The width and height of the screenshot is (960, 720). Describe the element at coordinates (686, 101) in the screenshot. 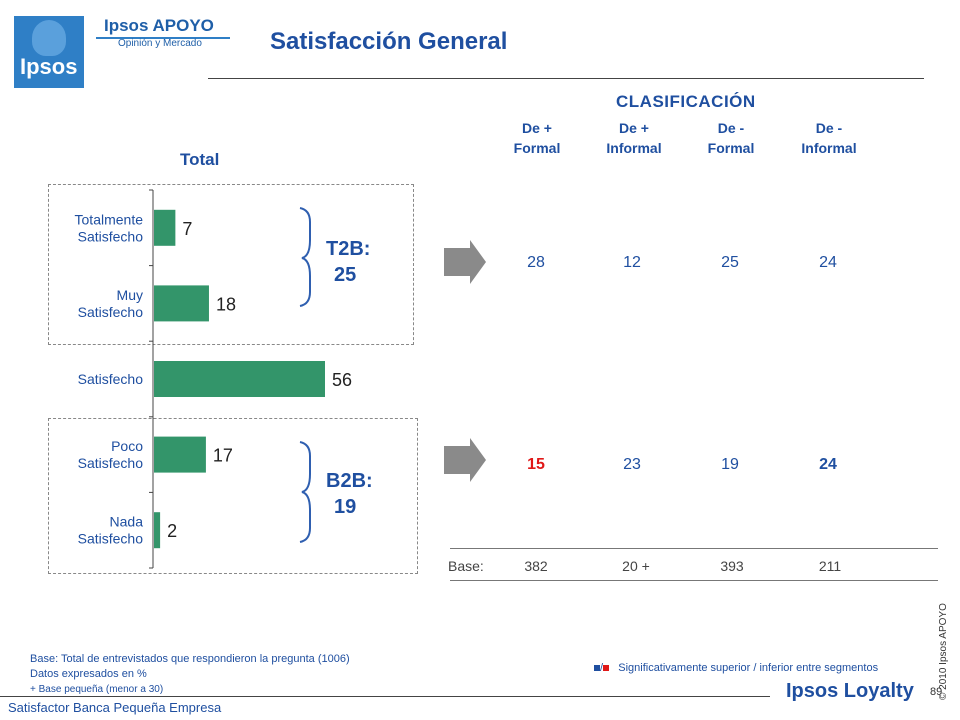

I see `classification-title: CLASIFICACIÓN` at that location.